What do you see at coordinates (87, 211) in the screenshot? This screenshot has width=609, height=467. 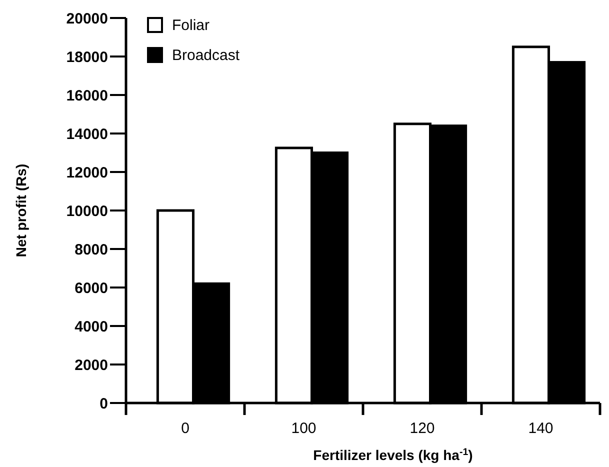 I see `y-tick-label: 10000` at bounding box center [87, 211].